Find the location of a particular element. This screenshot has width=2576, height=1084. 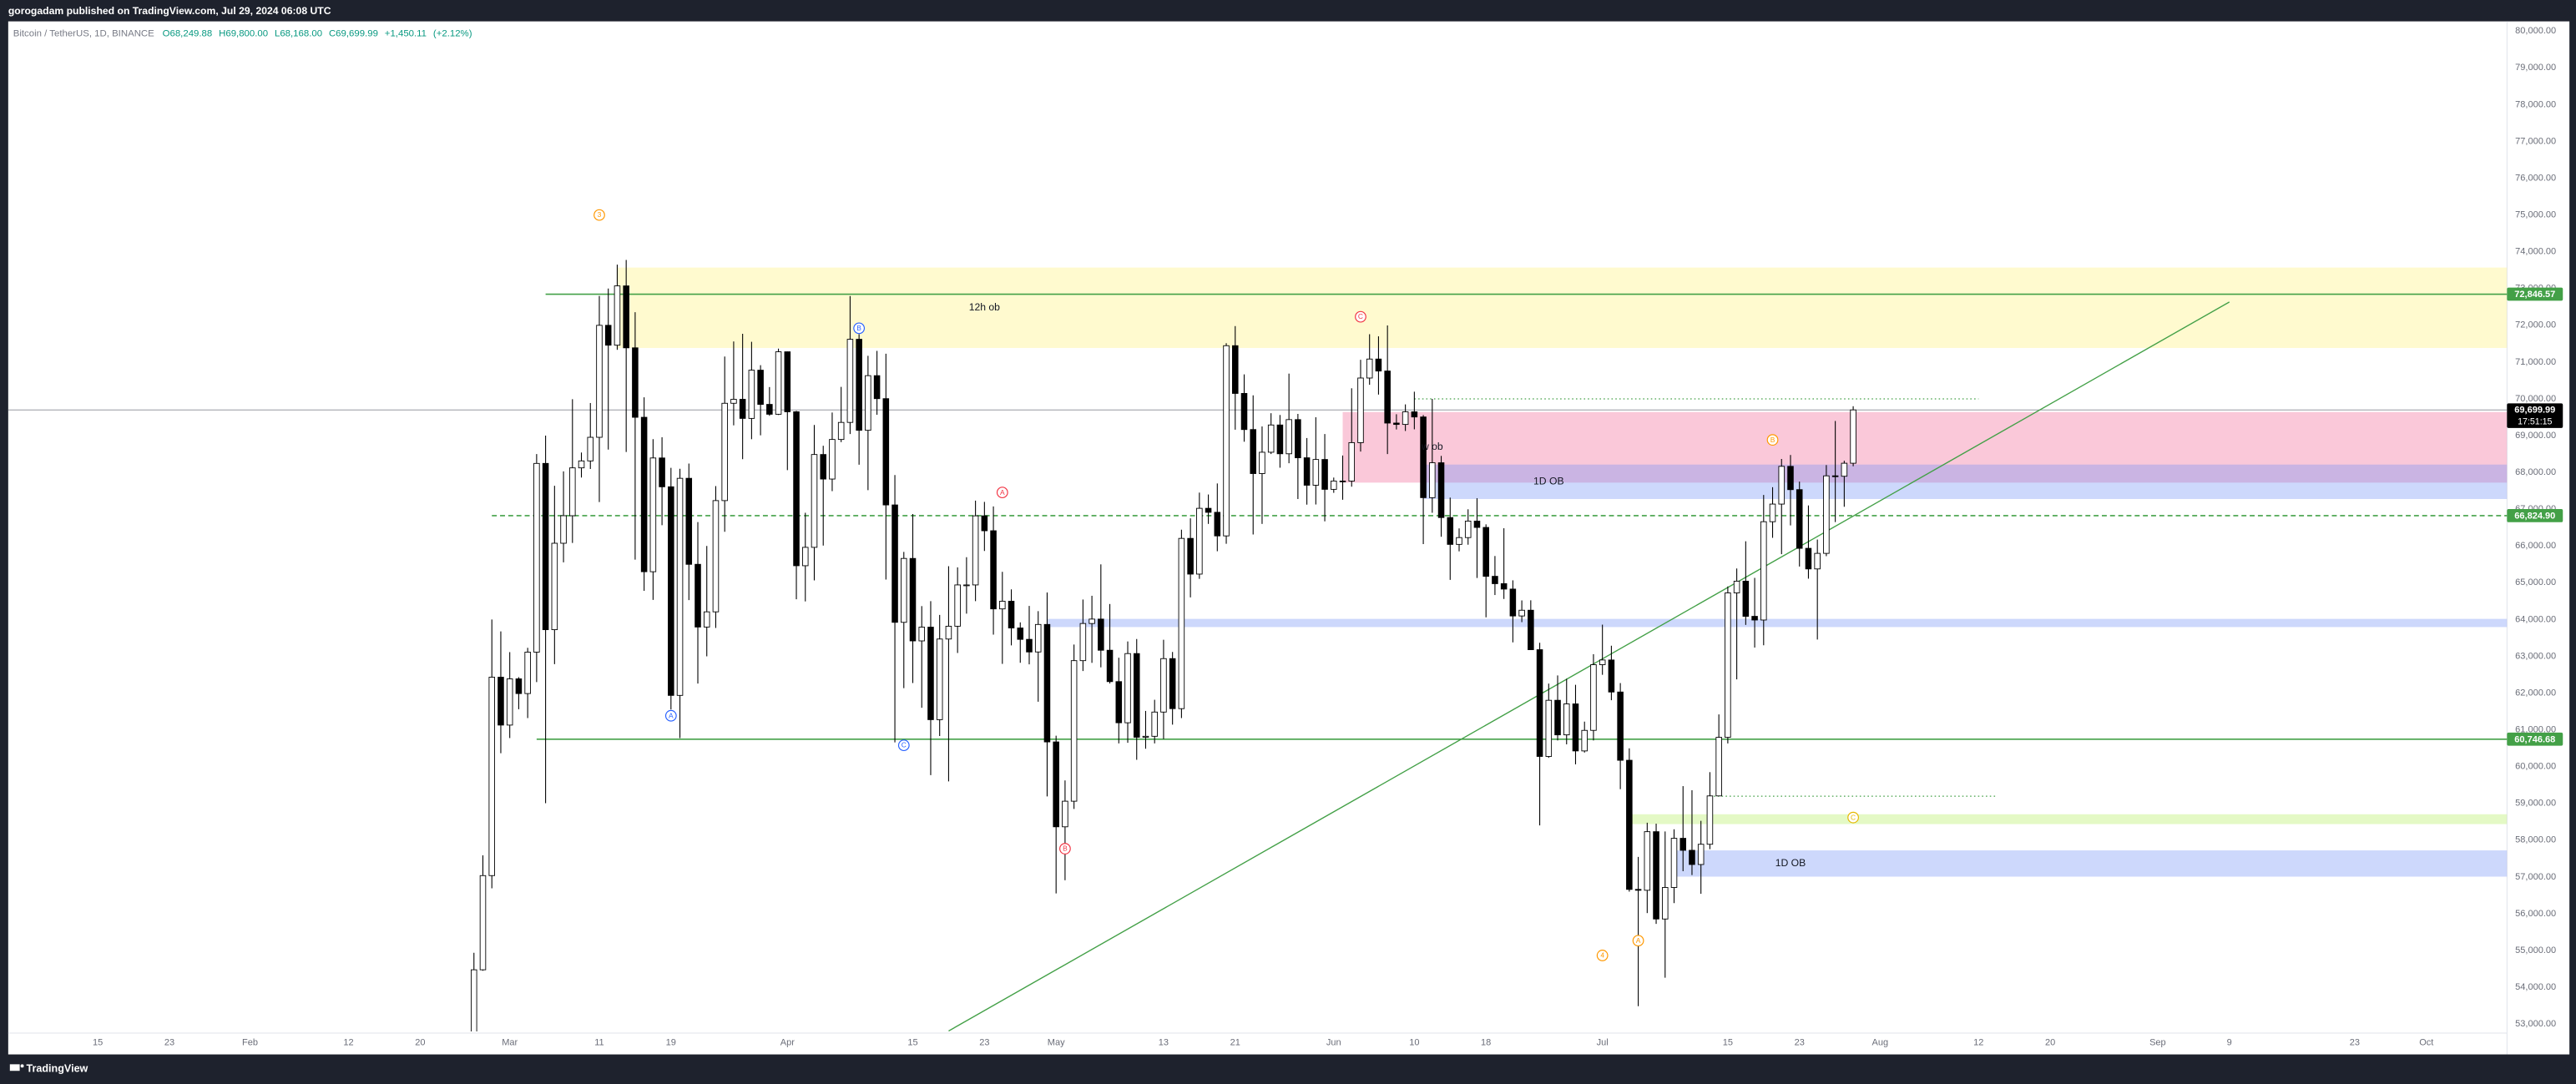

ohlc-readout: L68,168.00 is located at coordinates (298, 33).